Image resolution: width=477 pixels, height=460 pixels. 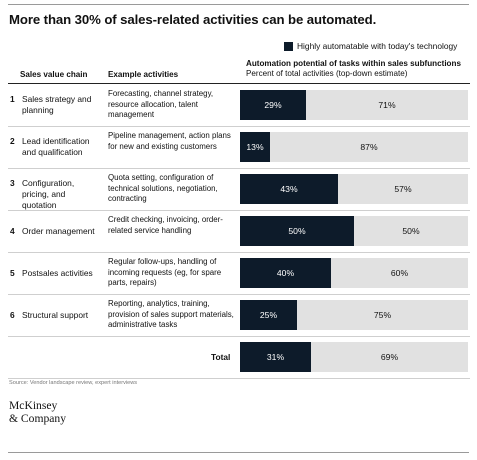 What do you see at coordinates (143, 74) in the screenshot?
I see `activities-header: Example activities` at bounding box center [143, 74].